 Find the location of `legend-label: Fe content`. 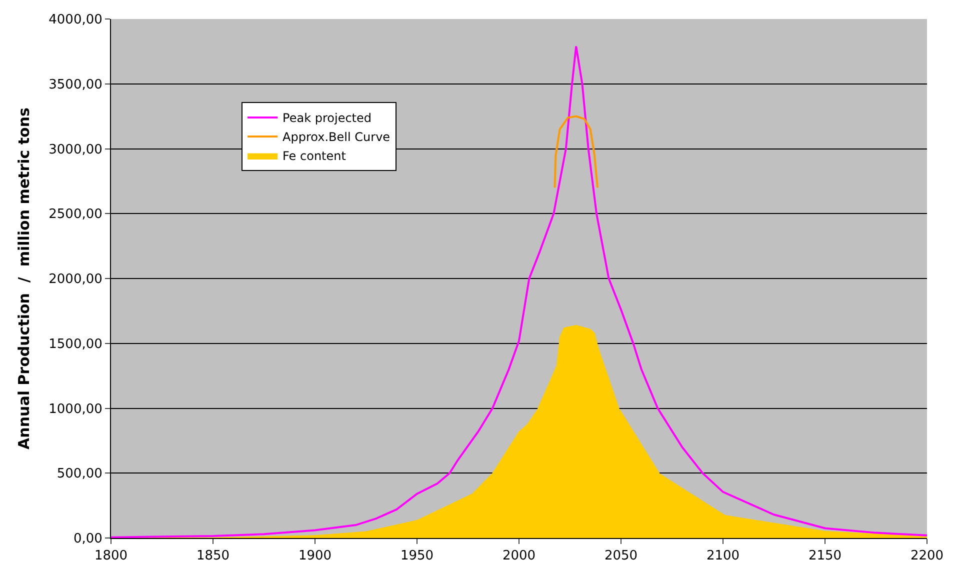

legend-label: Fe content is located at coordinates (314, 156).